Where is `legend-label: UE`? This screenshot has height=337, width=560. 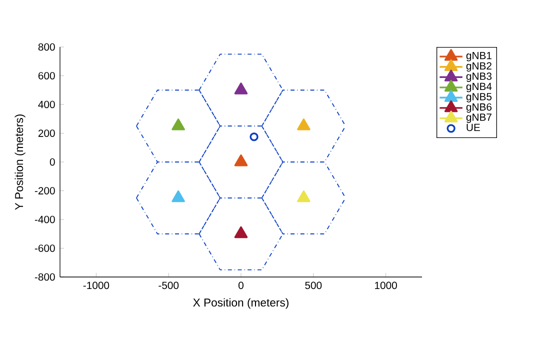
legend-label: UE is located at coordinates (473, 128).